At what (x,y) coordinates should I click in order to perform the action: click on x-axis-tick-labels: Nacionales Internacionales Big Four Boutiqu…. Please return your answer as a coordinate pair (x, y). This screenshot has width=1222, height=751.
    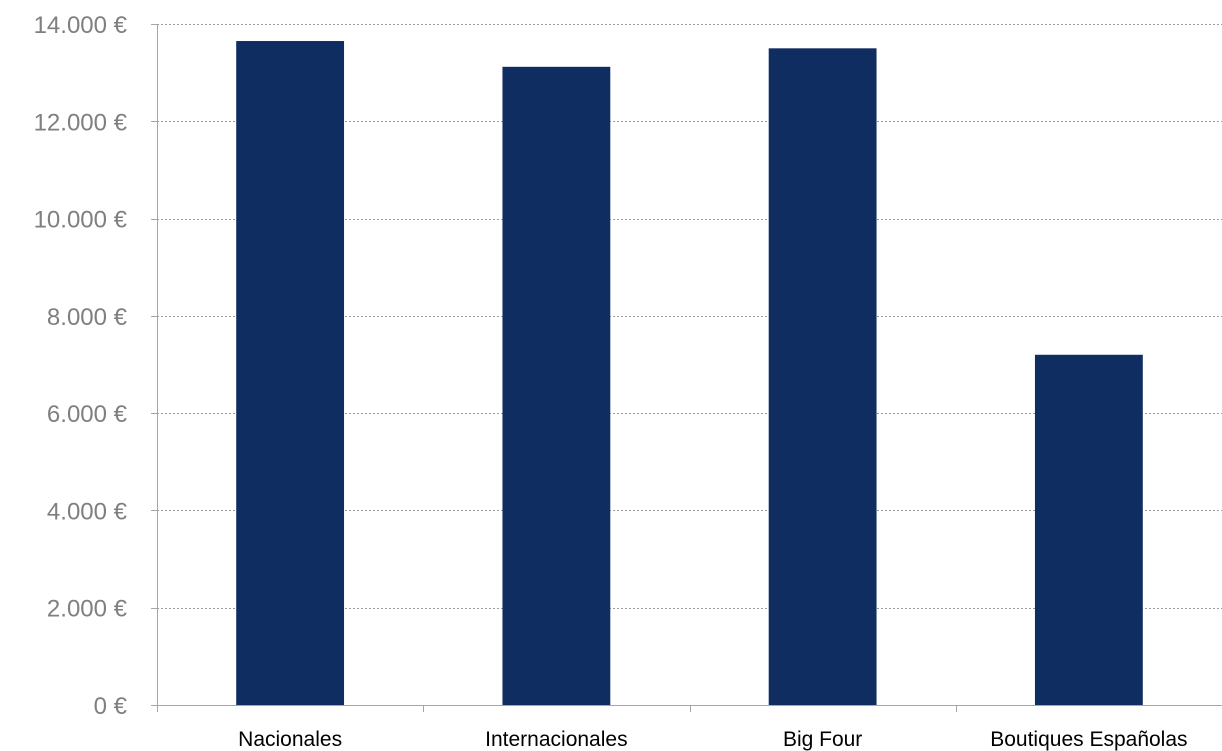
    Looking at the image, I should click on (712, 739).